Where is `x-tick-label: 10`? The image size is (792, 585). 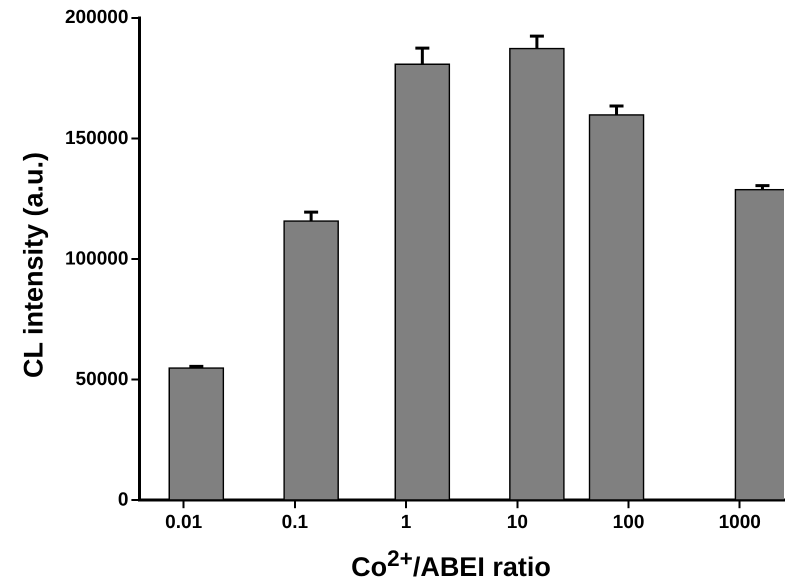
x-tick-label: 10 is located at coordinates (517, 522).